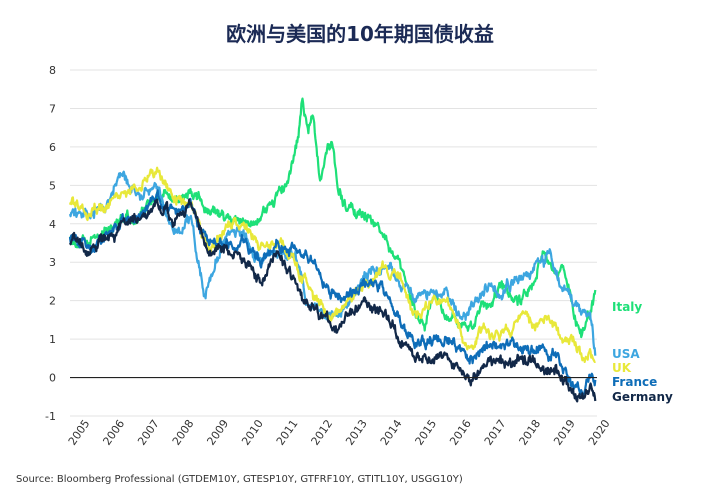  What do you see at coordinates (52, 224) in the screenshot?
I see `y-tick-label: 4` at bounding box center [52, 224].